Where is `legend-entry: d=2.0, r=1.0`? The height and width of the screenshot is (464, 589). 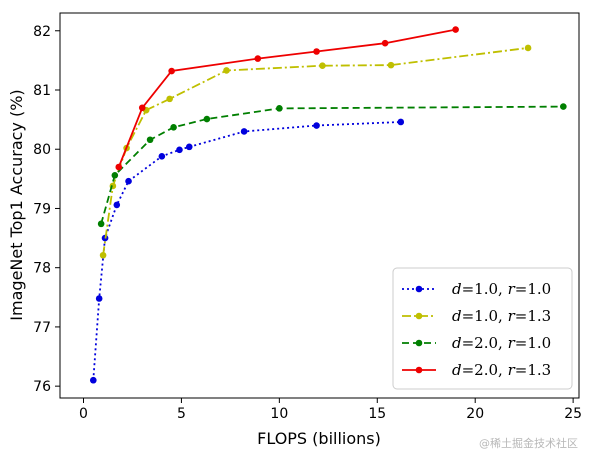
legend-entry: d=2.0, r=1.0 is located at coordinates (476, 343).